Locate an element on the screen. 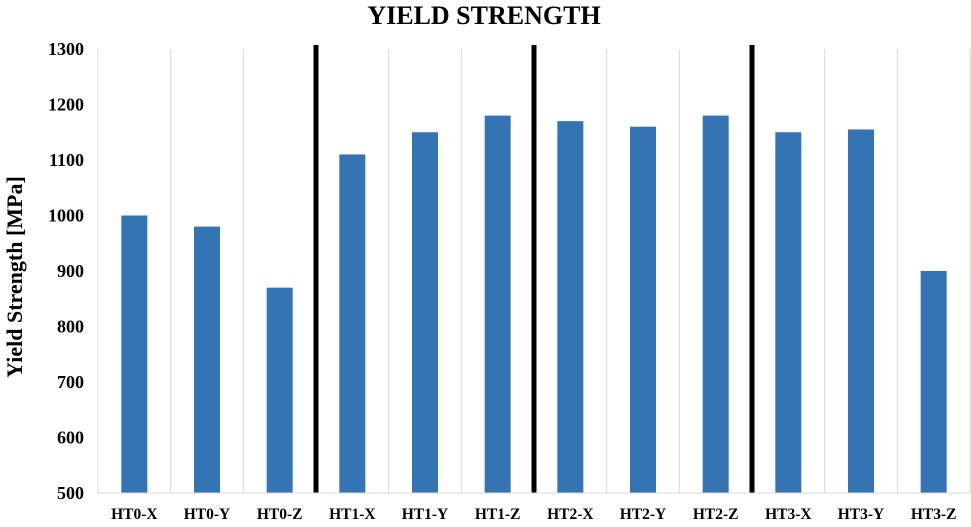 This screenshot has width=971, height=527. x-tick-label: HT0-X is located at coordinates (134, 514).